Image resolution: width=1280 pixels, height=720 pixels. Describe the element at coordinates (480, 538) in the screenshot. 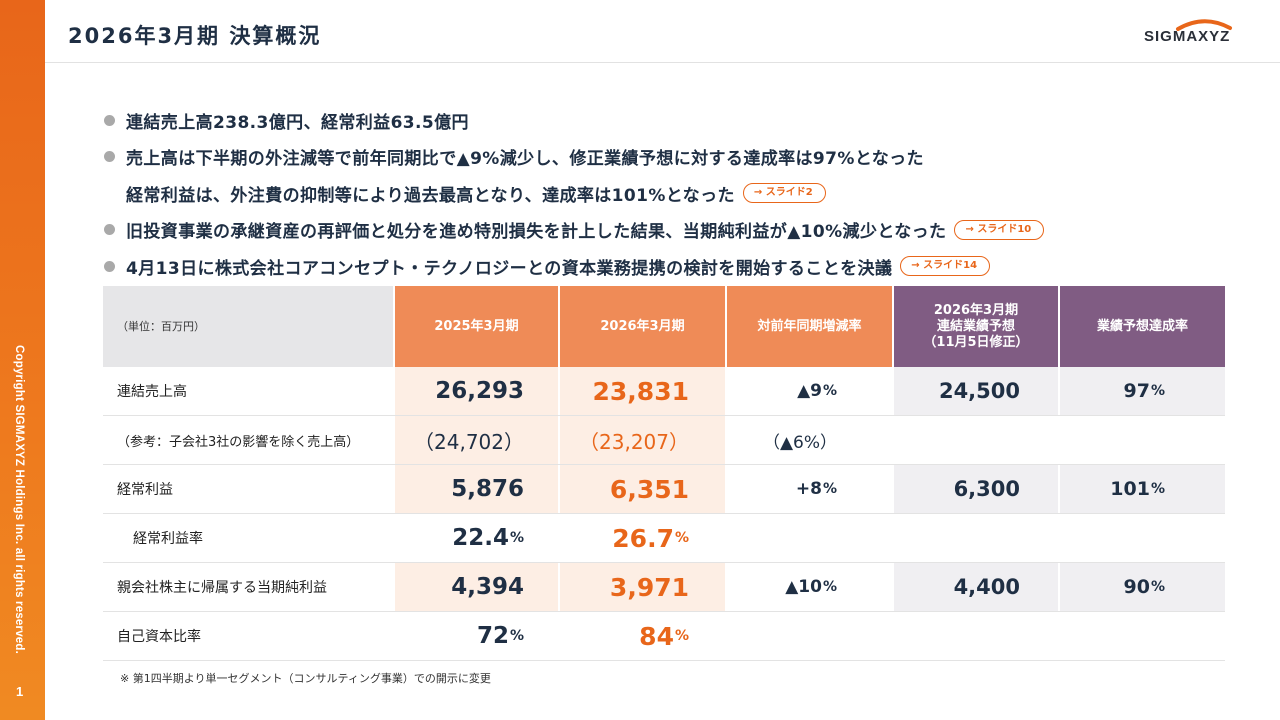

I see `value: 22.4` at that location.